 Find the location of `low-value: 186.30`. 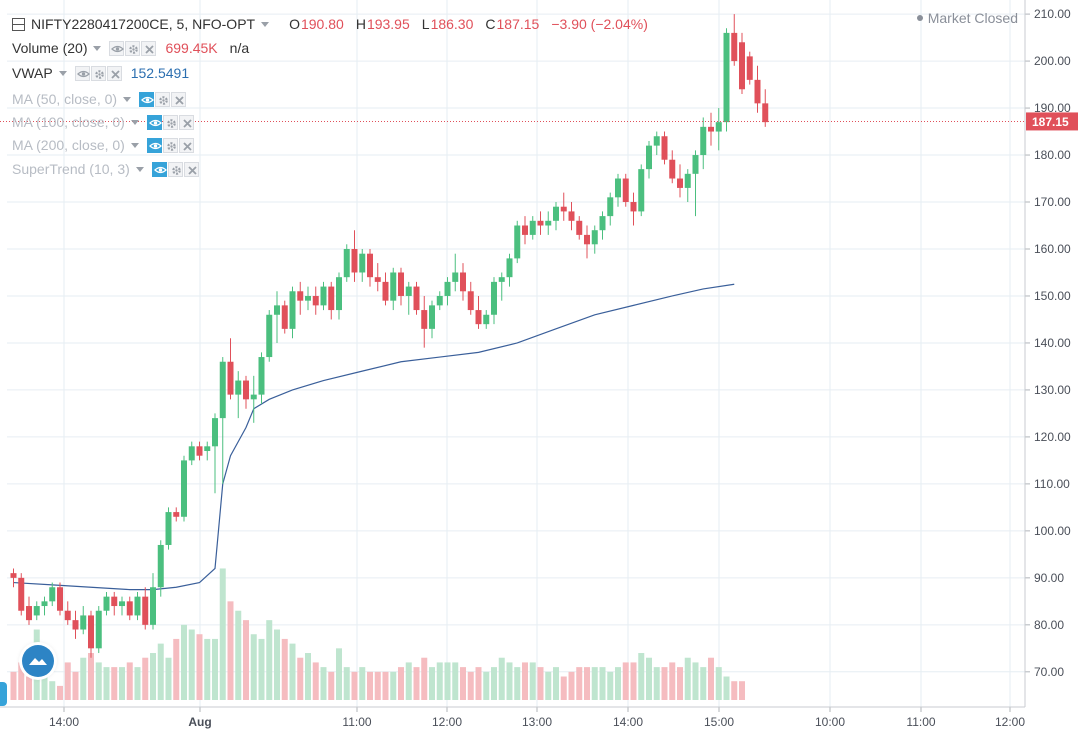

low-value: 186.30 is located at coordinates (452, 24).